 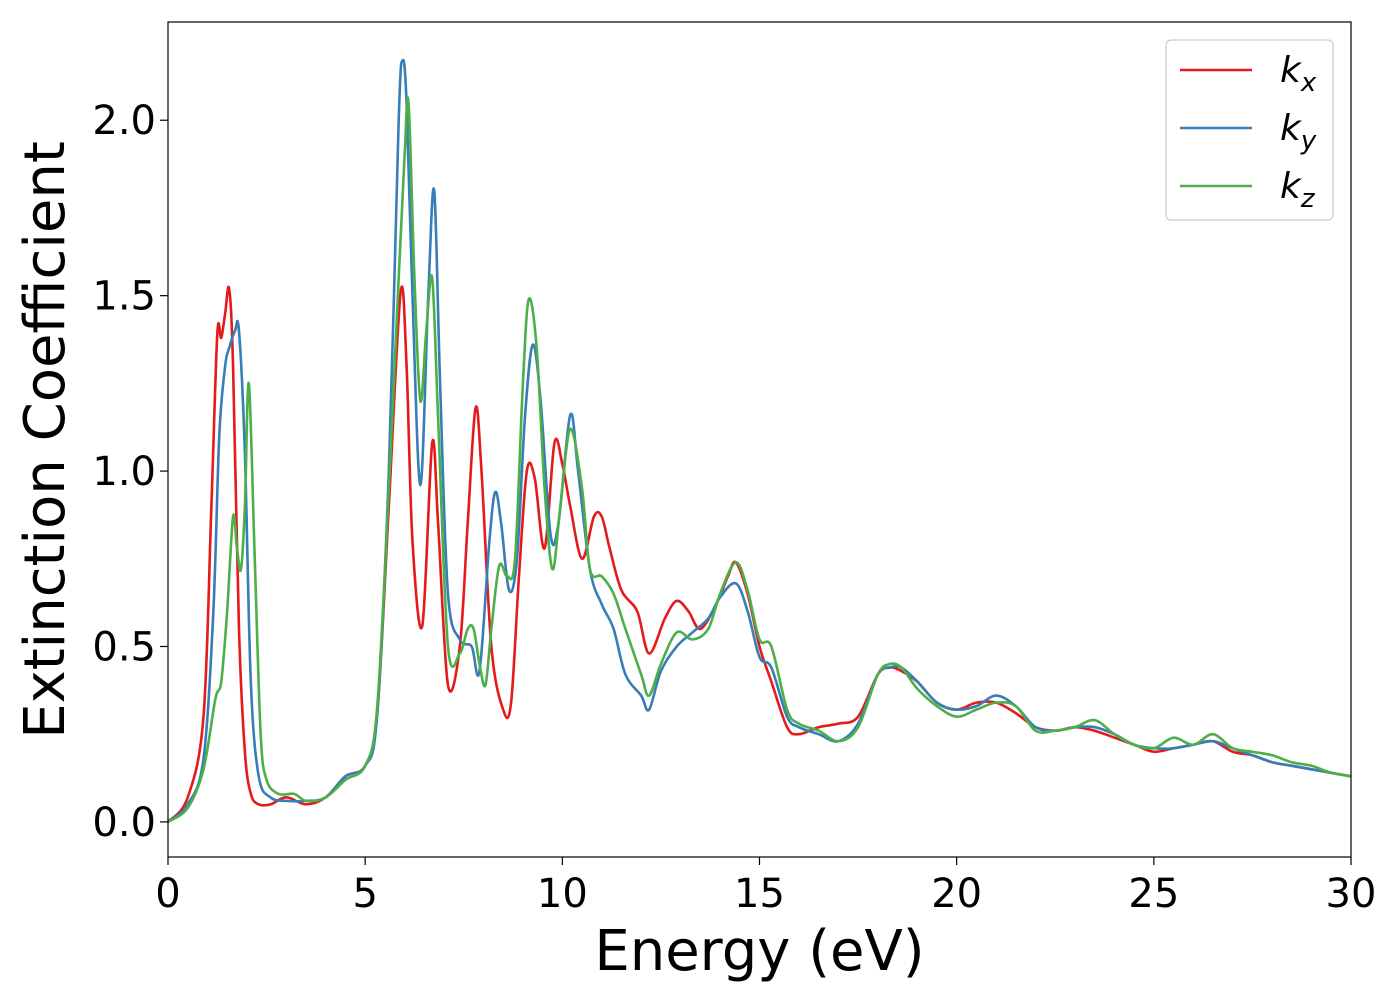 What do you see at coordinates (364, 894) in the screenshot?
I see `x-tick-label: 5` at bounding box center [364, 894].